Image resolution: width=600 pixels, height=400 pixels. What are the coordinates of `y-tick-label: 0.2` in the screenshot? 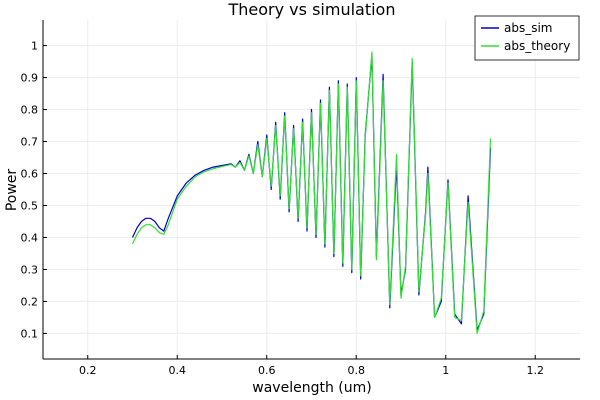 It's located at (30, 301).